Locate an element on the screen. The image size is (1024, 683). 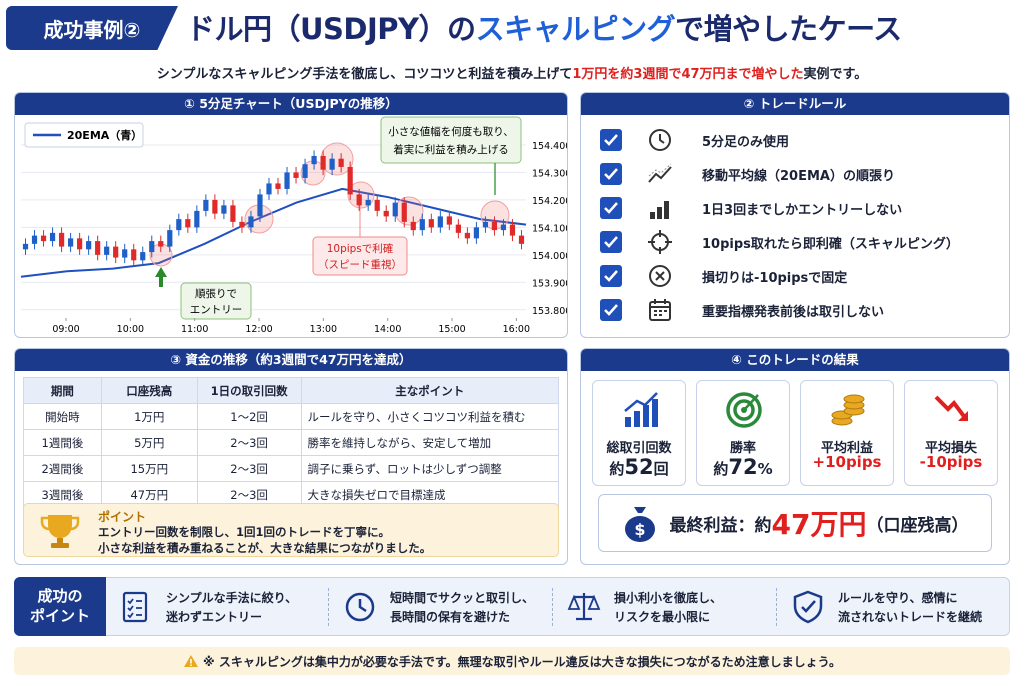
y-tick-label: 154.300 is located at coordinates (549, 173).